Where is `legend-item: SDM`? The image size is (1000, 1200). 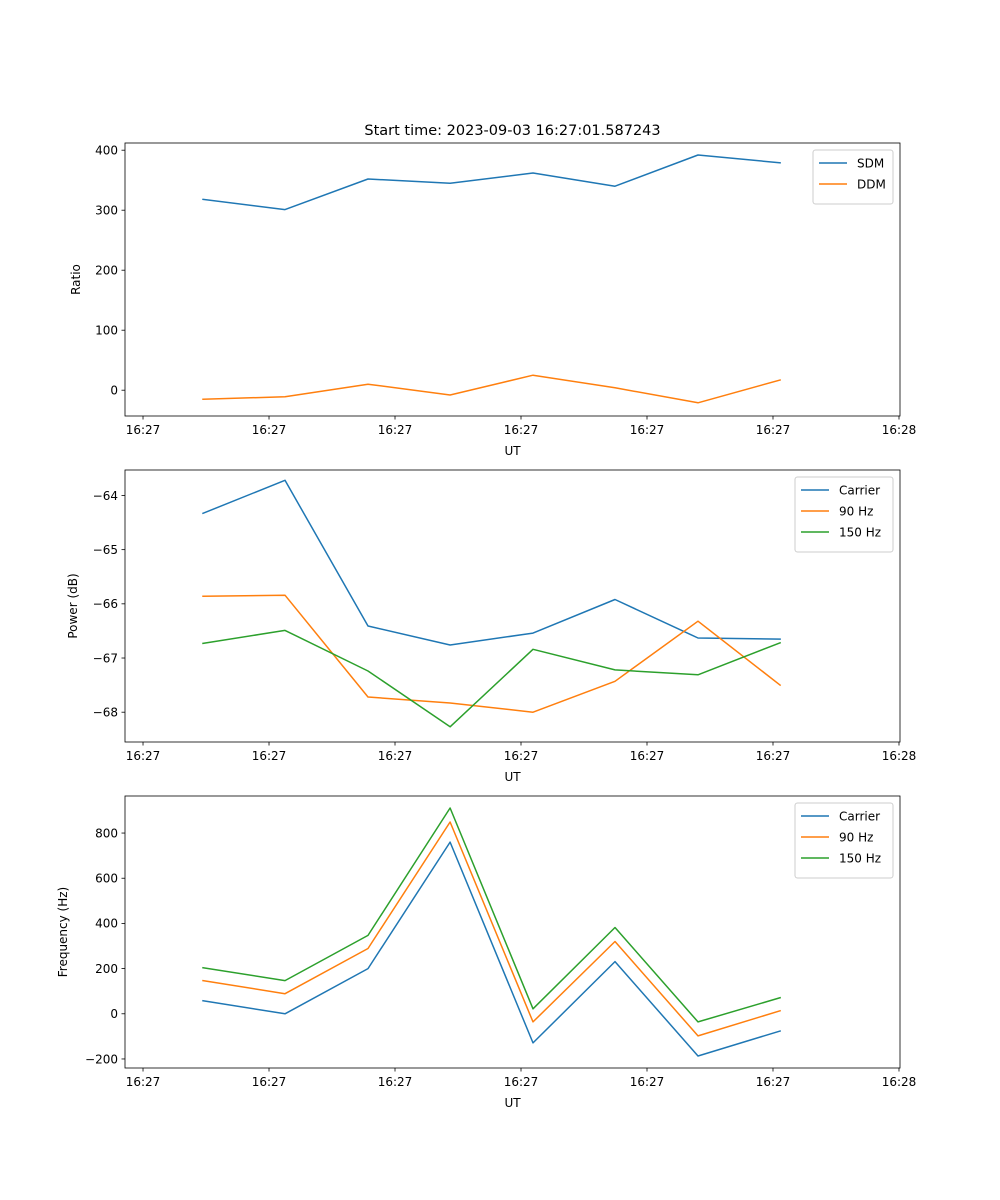
legend-item: SDM is located at coordinates (851, 164).